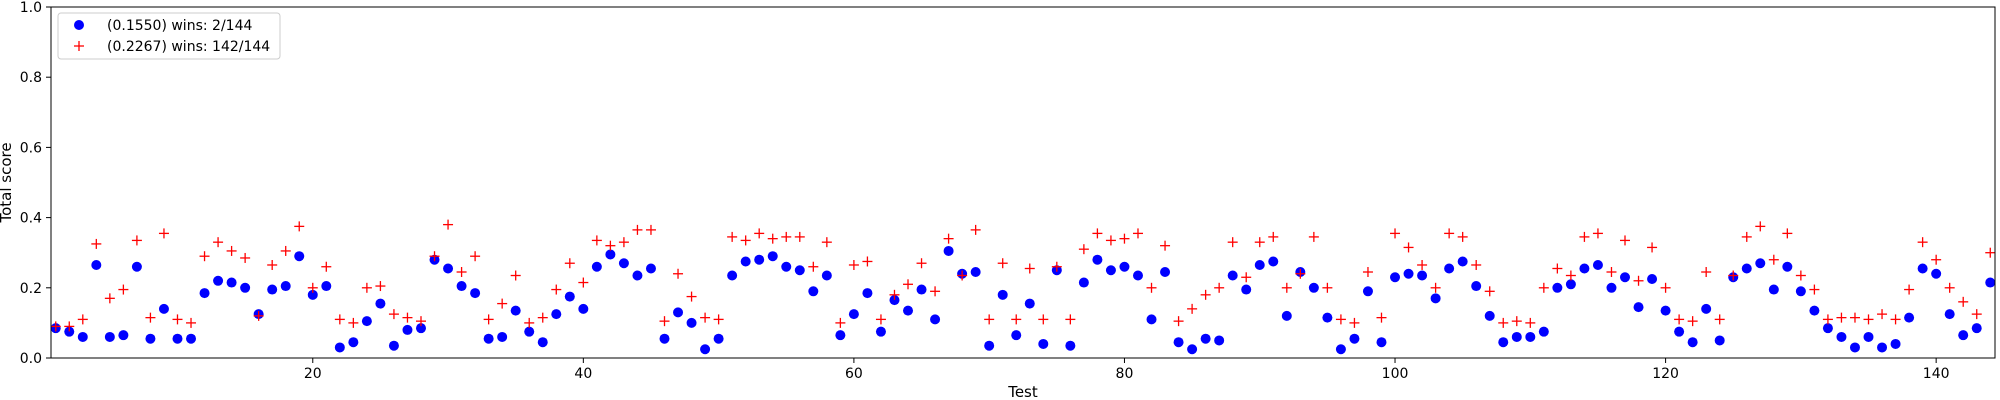  What do you see at coordinates (1022, 391) in the screenshot?
I see `x-axis-label: Test` at bounding box center [1022, 391].